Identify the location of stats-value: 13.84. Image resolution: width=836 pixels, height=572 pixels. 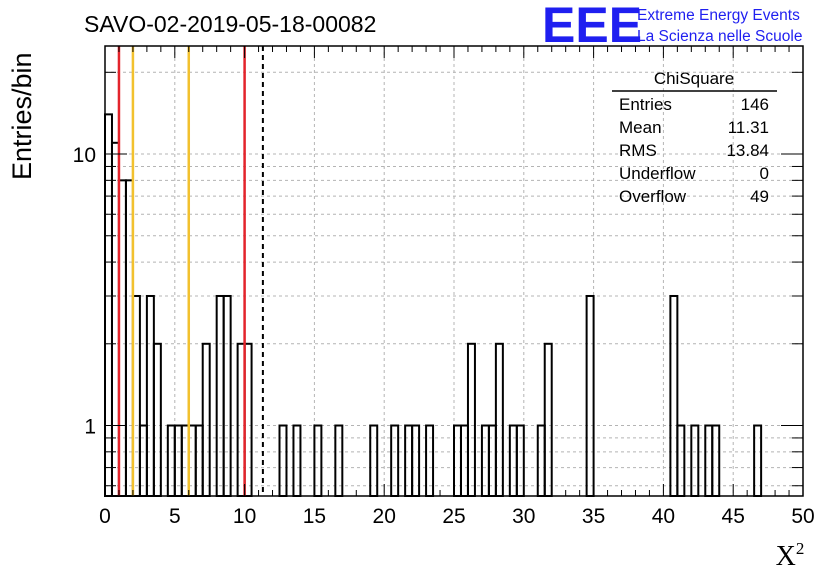
(747, 150).